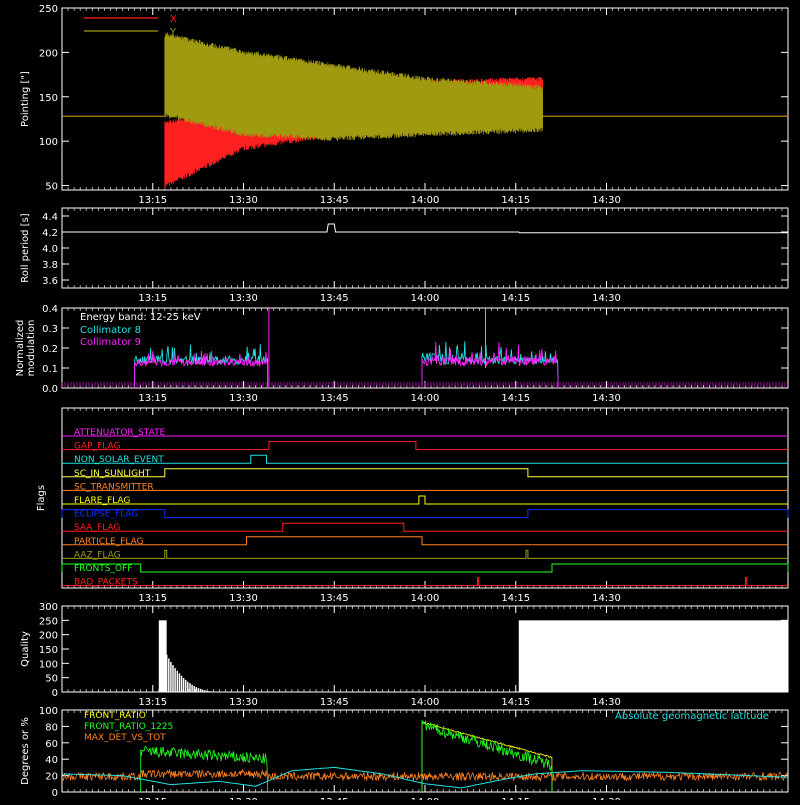  Describe the element at coordinates (425, 248) in the screenshot. I see `roll-period-frame` at that location.